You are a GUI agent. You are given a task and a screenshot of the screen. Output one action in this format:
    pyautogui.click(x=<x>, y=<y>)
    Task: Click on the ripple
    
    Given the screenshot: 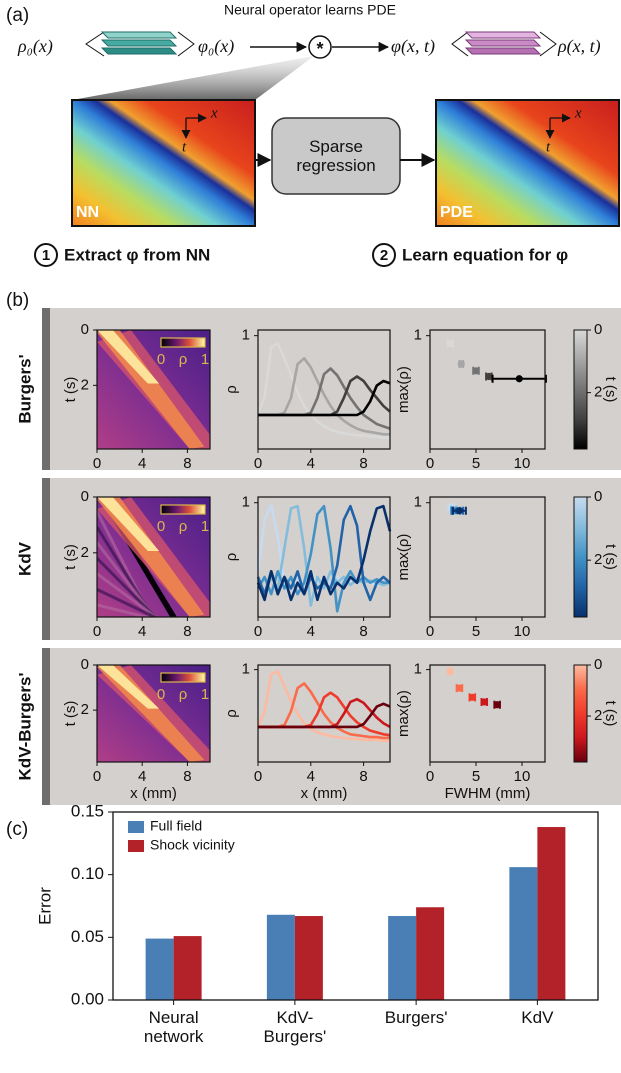 What is the action you would take?
    pyautogui.click(x=128, y=594)
    